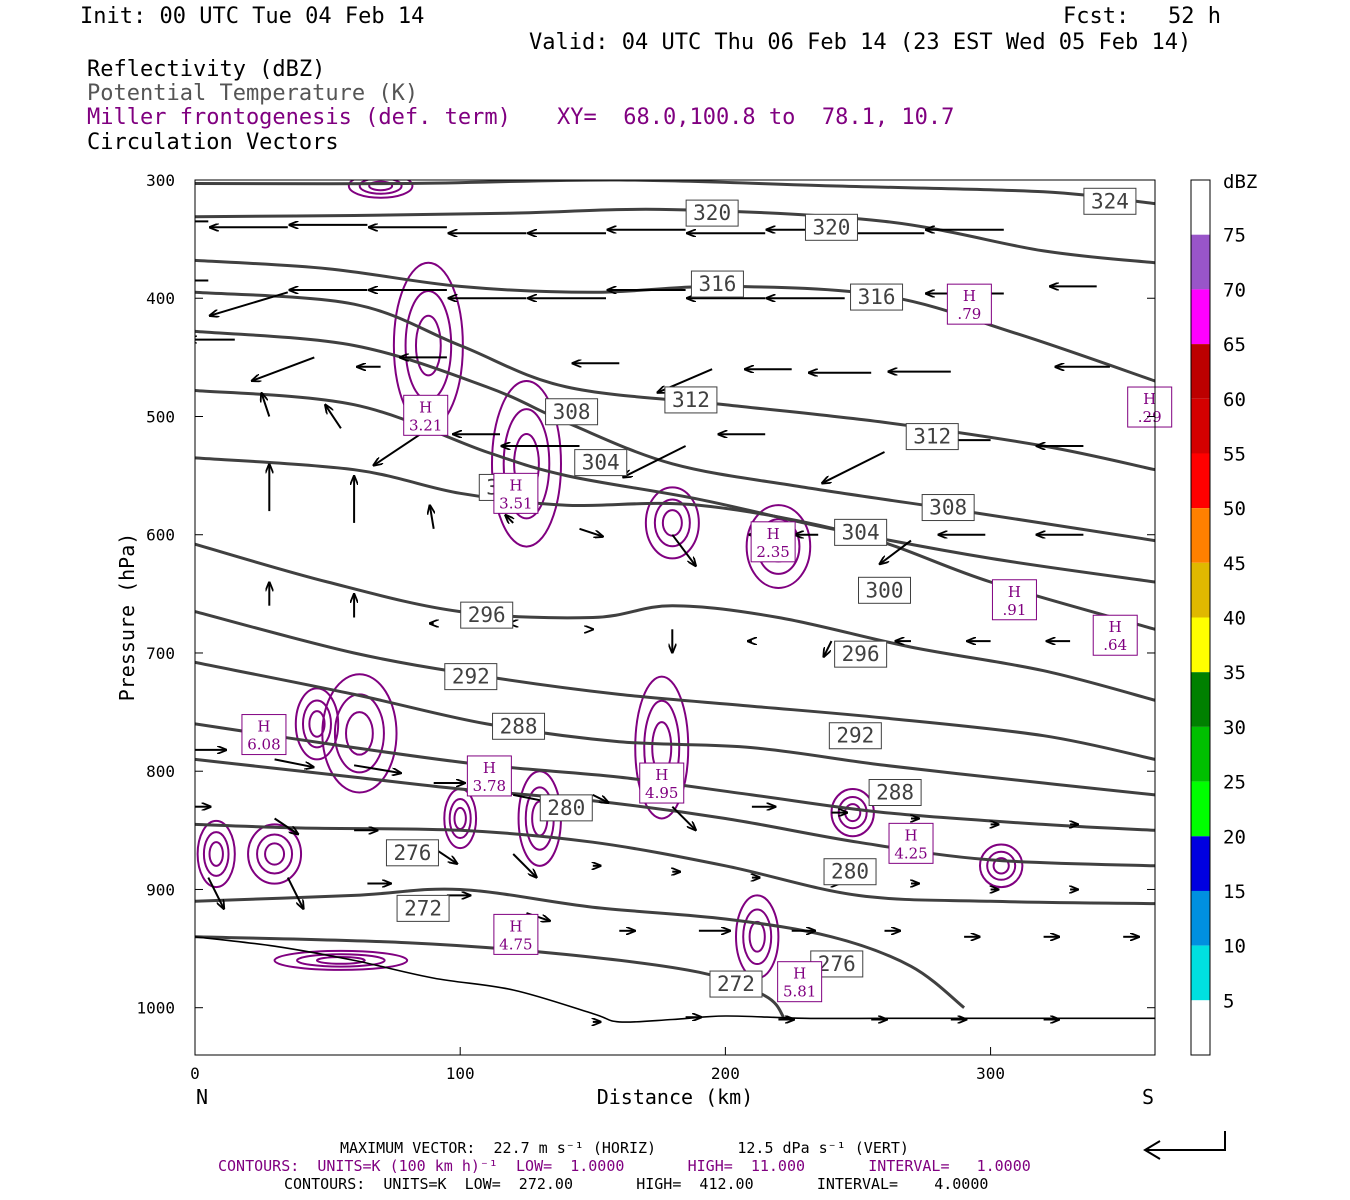 Image resolution: width=1350 pixels, height=1200 pixels. I want to click on theta-label: 288, so click(519, 726).